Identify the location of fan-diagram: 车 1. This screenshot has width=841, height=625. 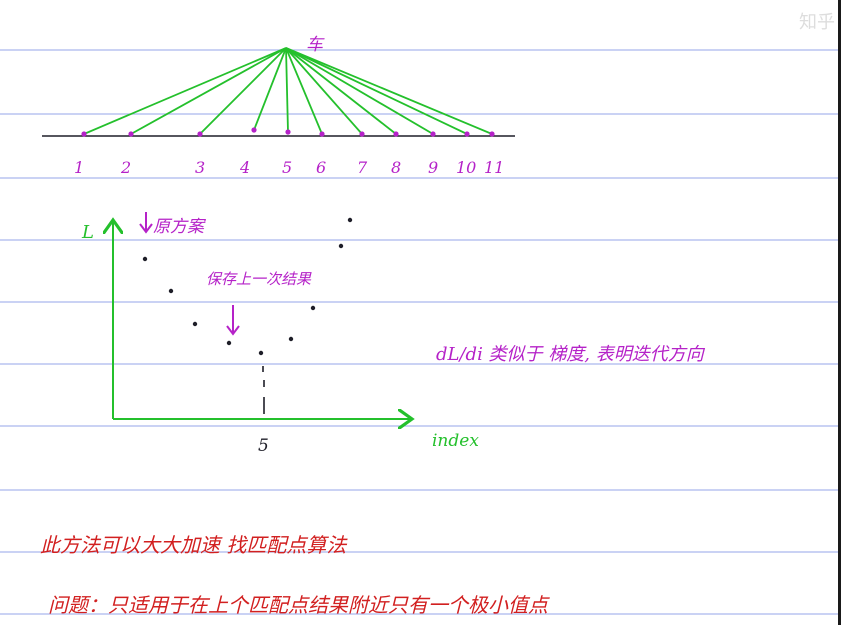
(278, 106).